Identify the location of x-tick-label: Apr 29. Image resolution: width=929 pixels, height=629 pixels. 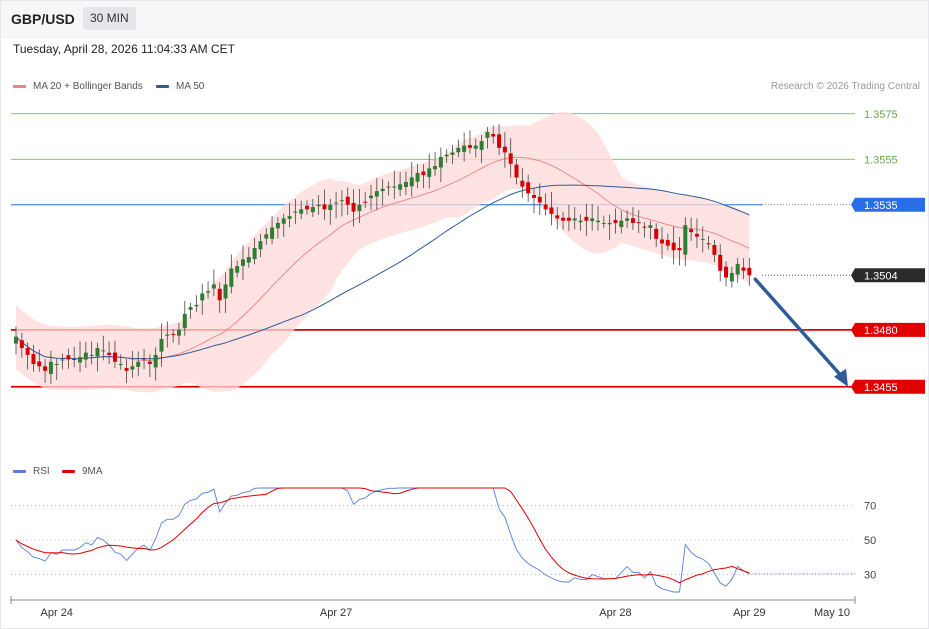
(749, 613).